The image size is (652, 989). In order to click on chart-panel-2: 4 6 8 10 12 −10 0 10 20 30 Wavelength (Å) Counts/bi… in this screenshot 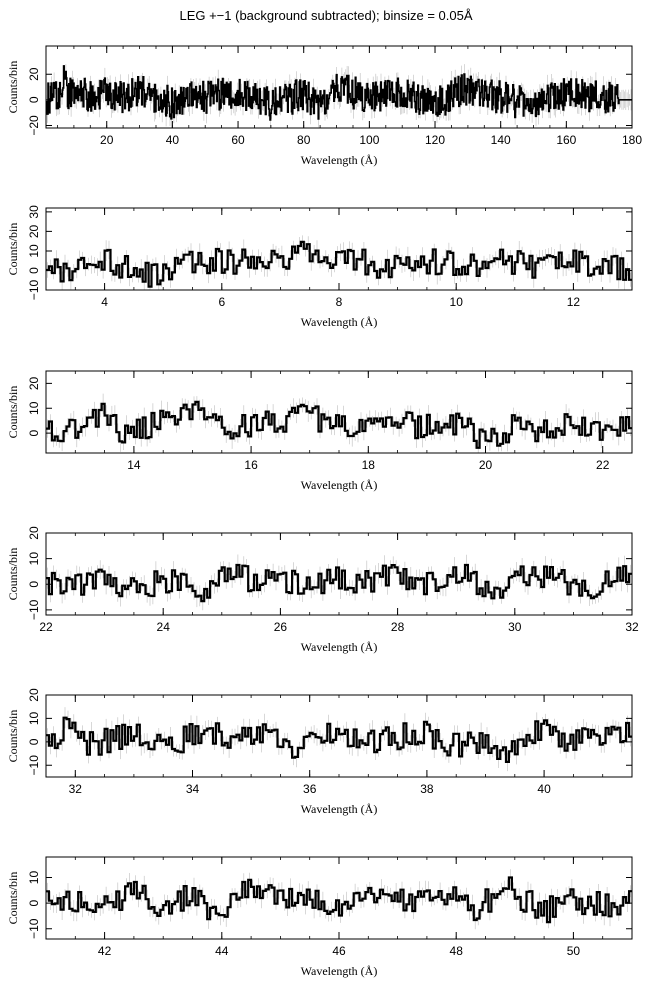, I will do `click(319, 267)`.